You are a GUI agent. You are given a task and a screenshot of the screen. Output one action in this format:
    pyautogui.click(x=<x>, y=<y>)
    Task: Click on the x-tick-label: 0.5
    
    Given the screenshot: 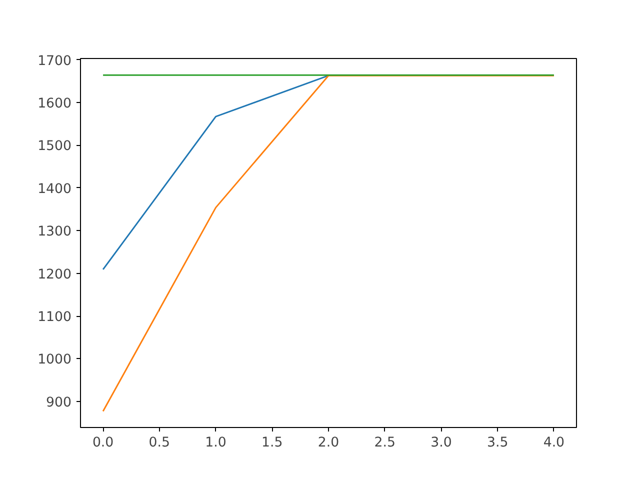 What is the action you would take?
    pyautogui.click(x=159, y=443)
    